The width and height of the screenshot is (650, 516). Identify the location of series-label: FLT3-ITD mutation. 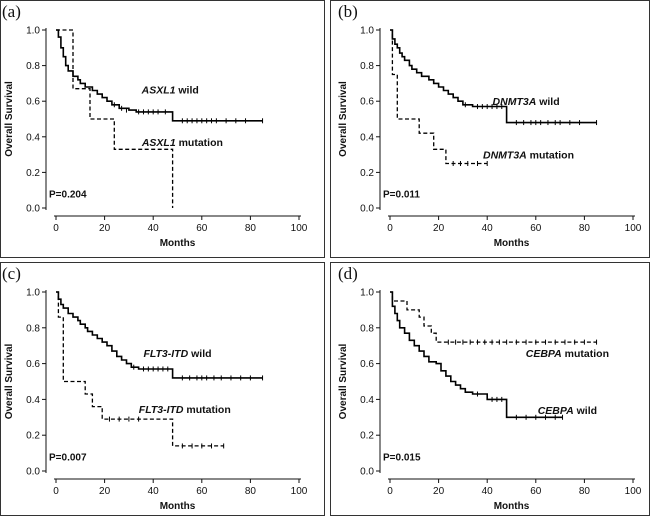
(185, 410).